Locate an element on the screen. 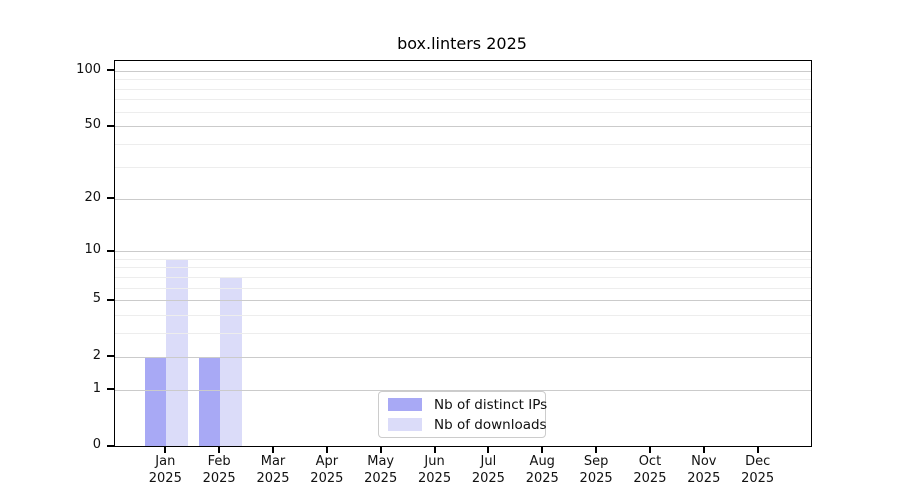  y-tick-label: 20 is located at coordinates (92, 197).